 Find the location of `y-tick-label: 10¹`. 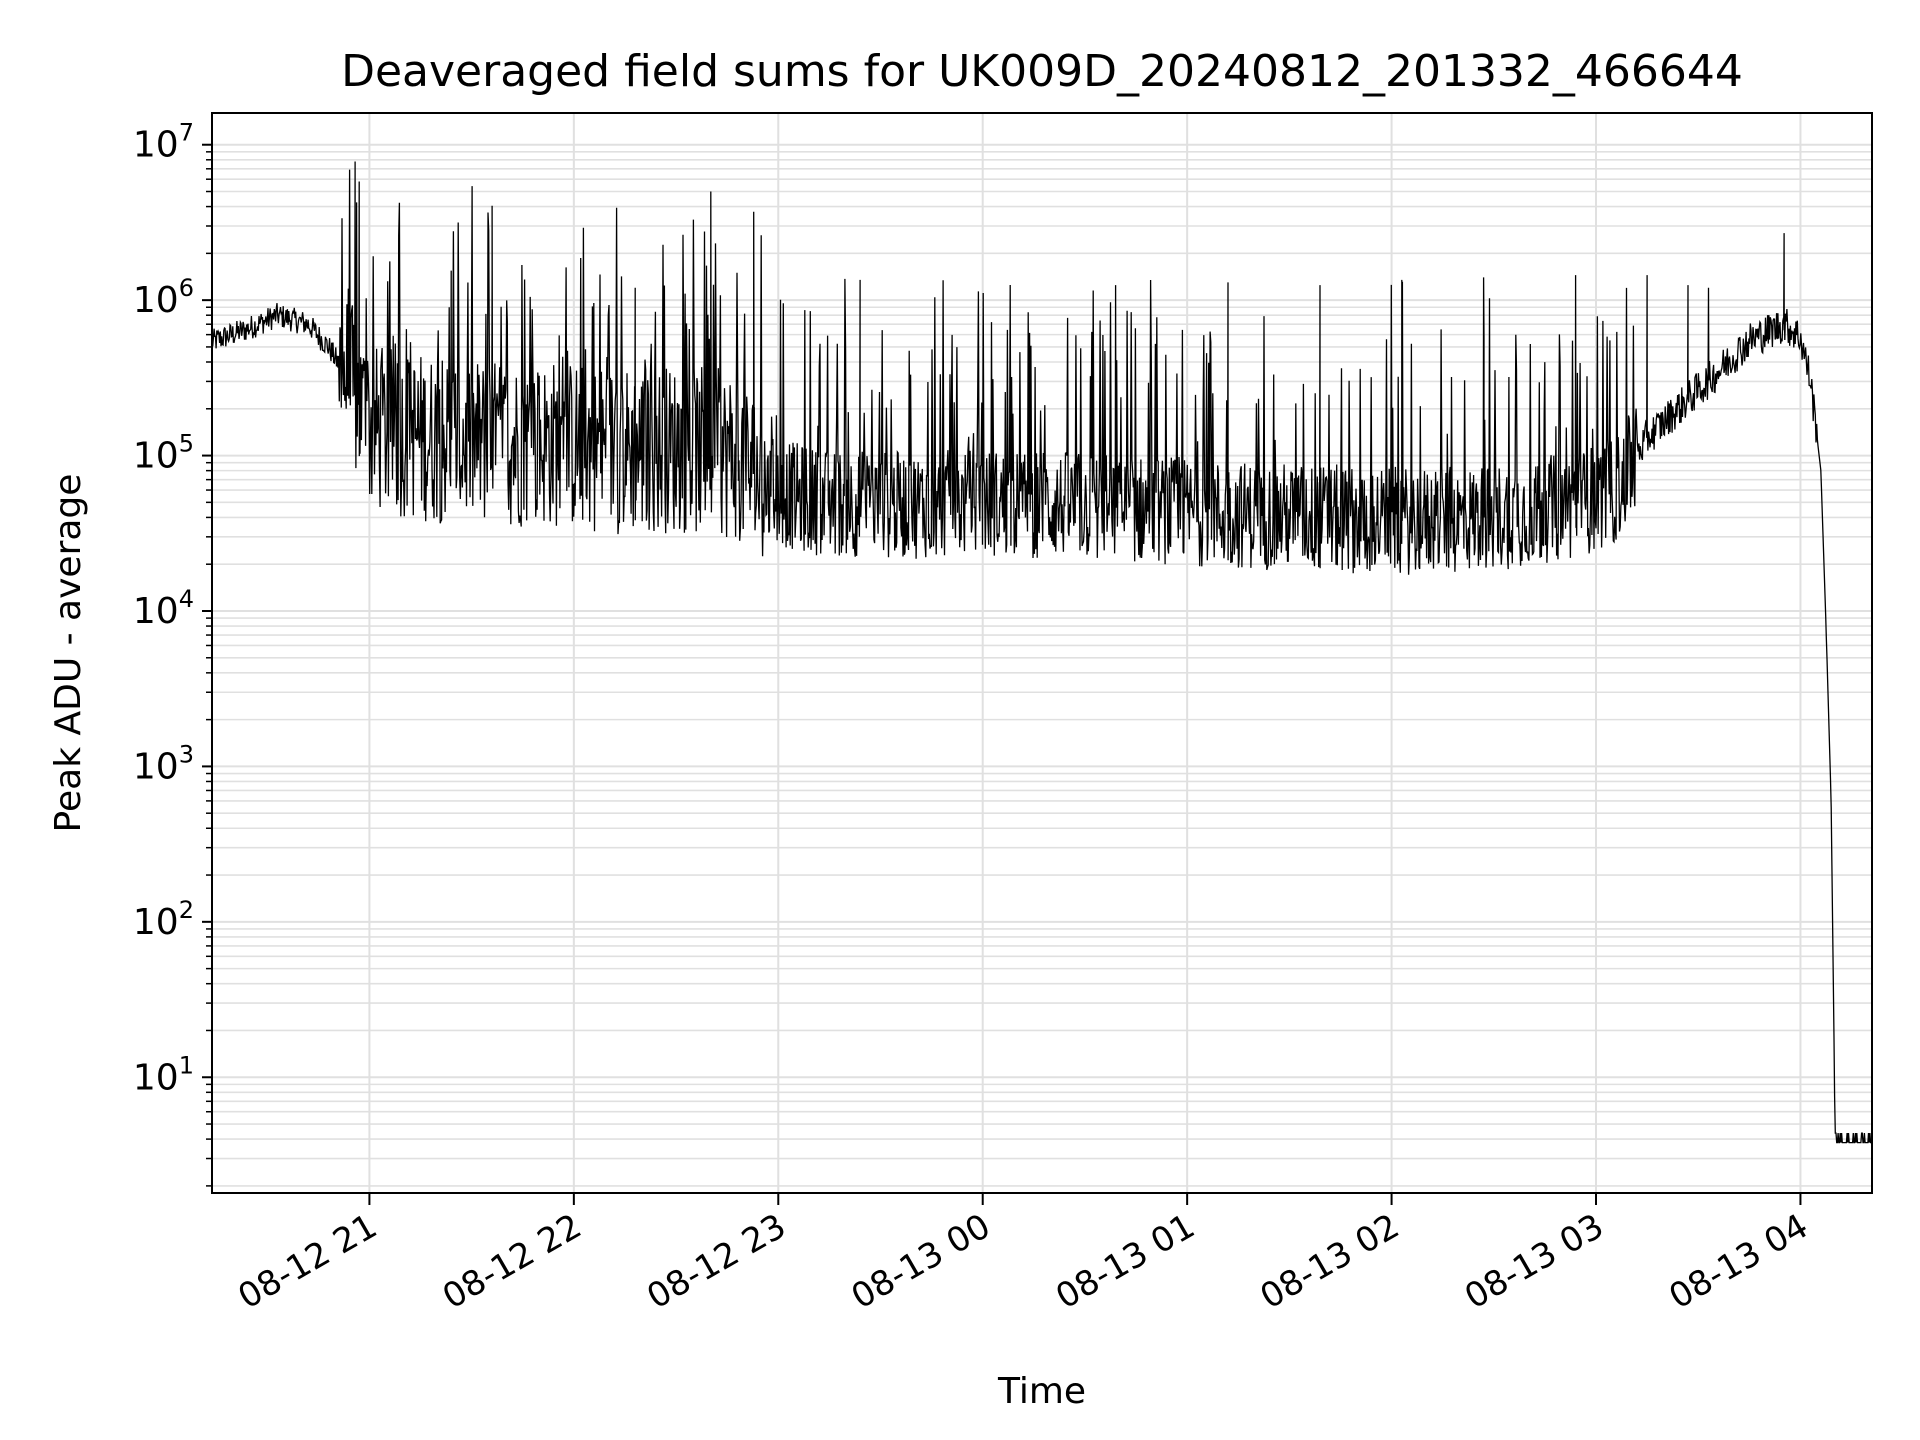

y-tick-label: 10¹ is located at coordinates (163, 1074).